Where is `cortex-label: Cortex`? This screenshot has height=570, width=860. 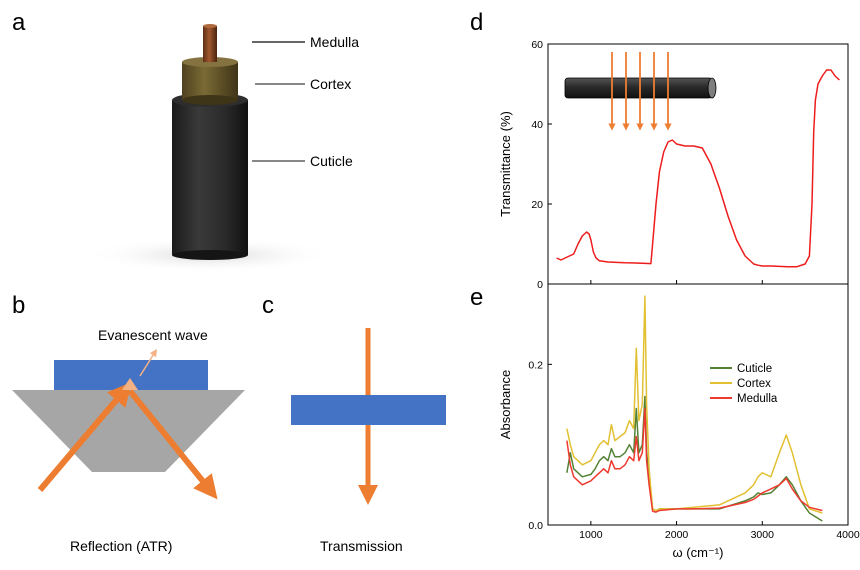
cortex-label: Cortex is located at coordinates (330, 84).